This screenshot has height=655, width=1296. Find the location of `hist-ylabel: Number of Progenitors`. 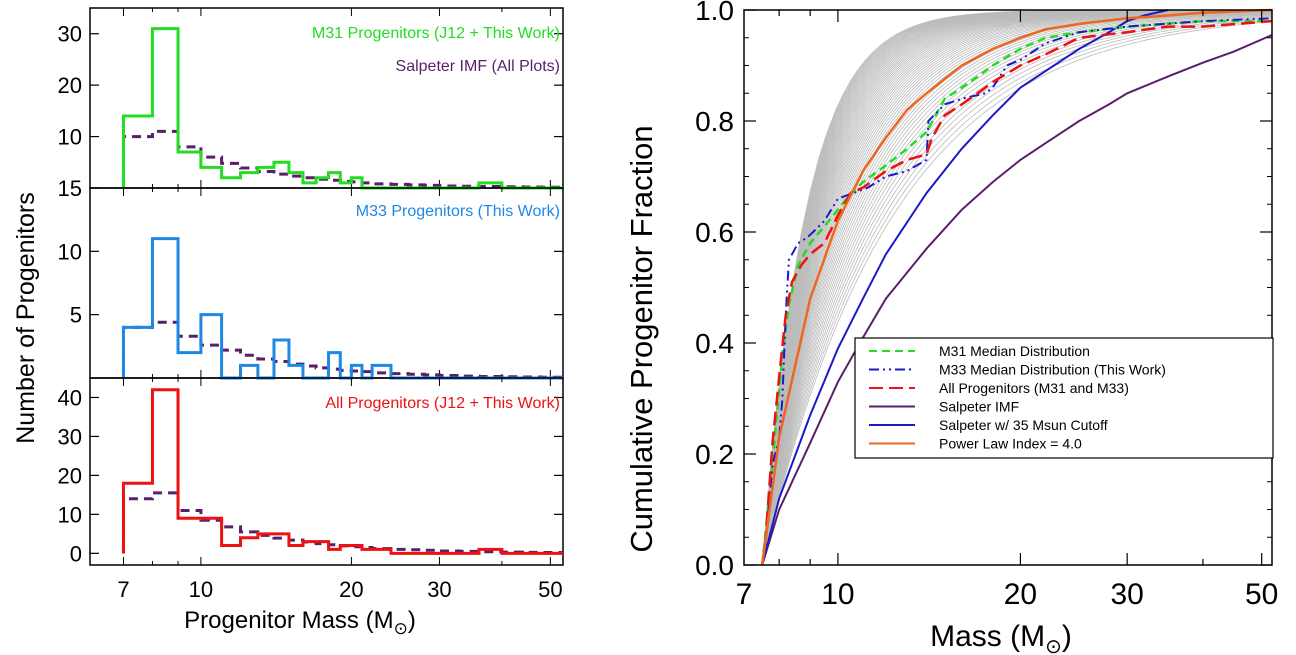

hist-ylabel: Number of Progenitors is located at coordinates (26, 318).